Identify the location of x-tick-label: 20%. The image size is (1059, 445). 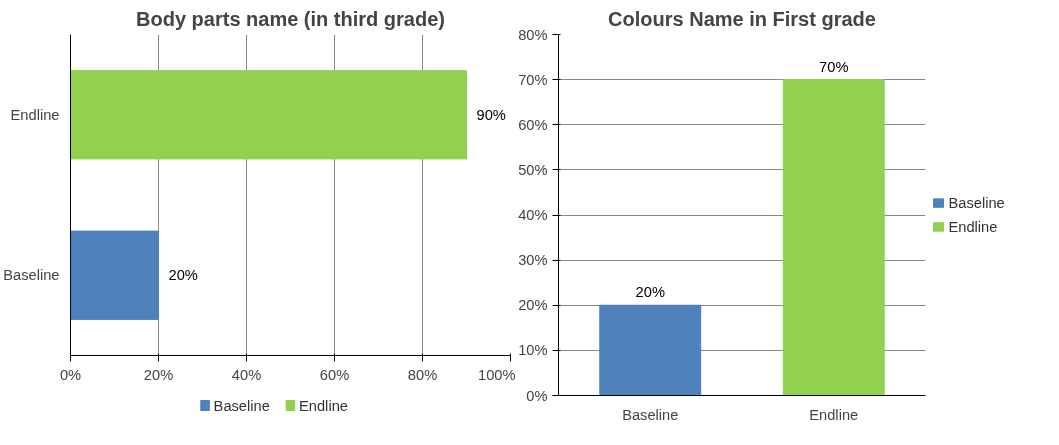
(158, 374).